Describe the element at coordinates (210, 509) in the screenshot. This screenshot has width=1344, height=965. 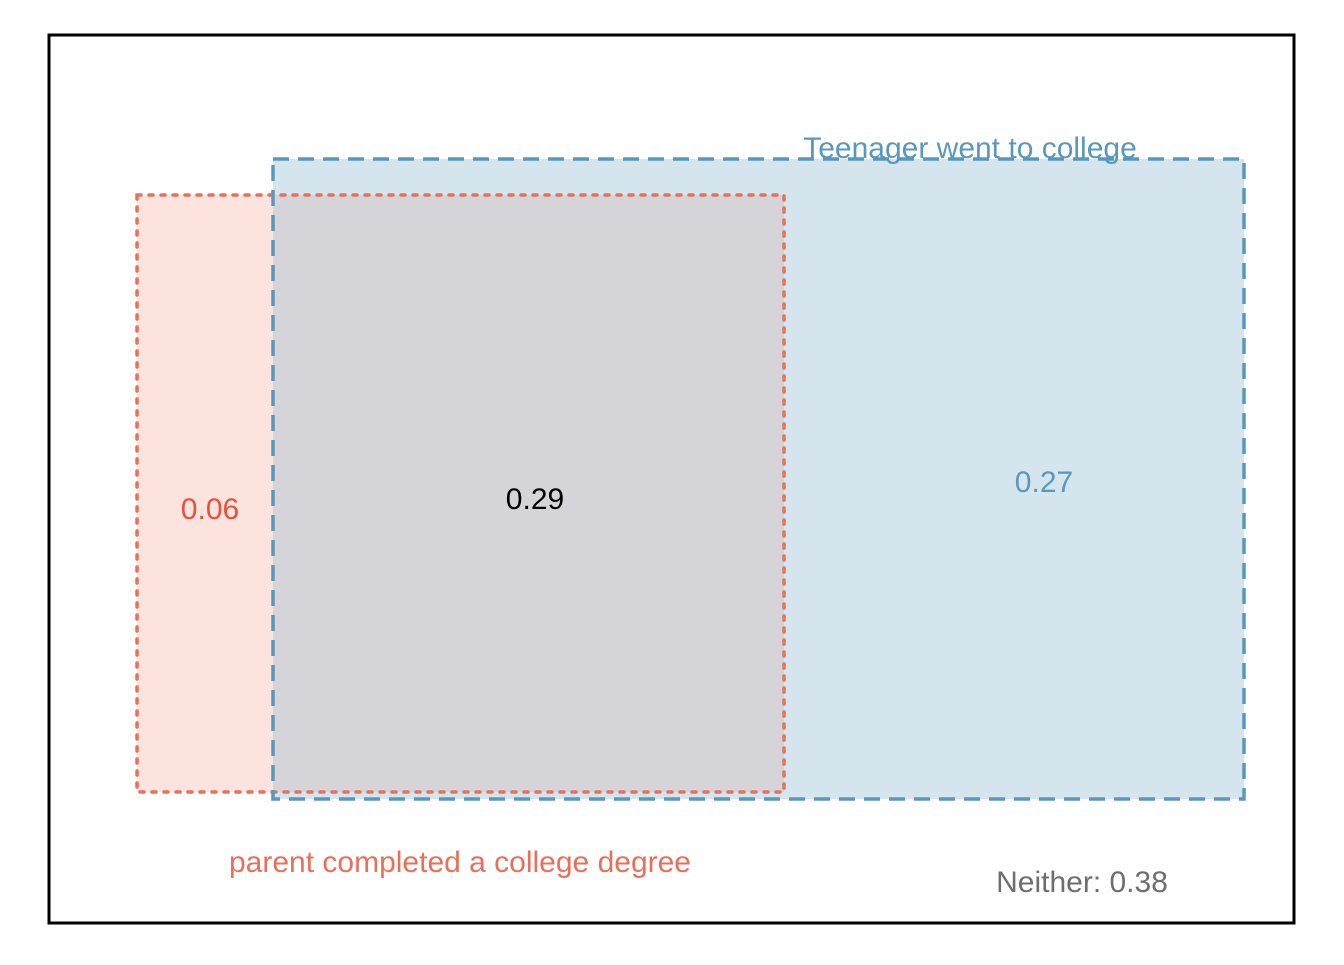
I see `parent-only-value: 0.06` at that location.